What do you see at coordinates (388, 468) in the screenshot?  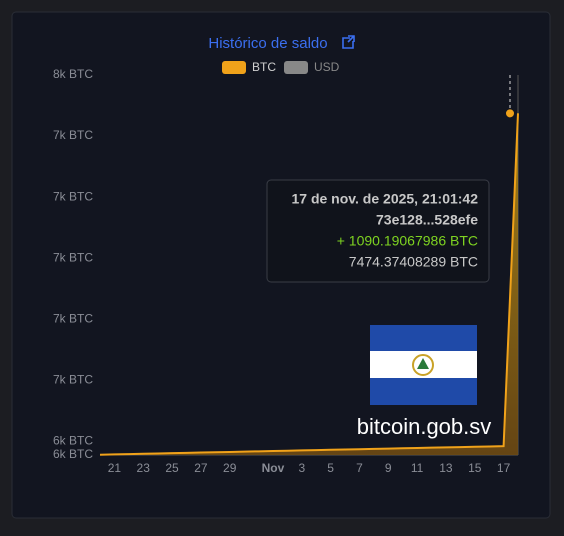 I see `x-tick-label: 9` at bounding box center [388, 468].